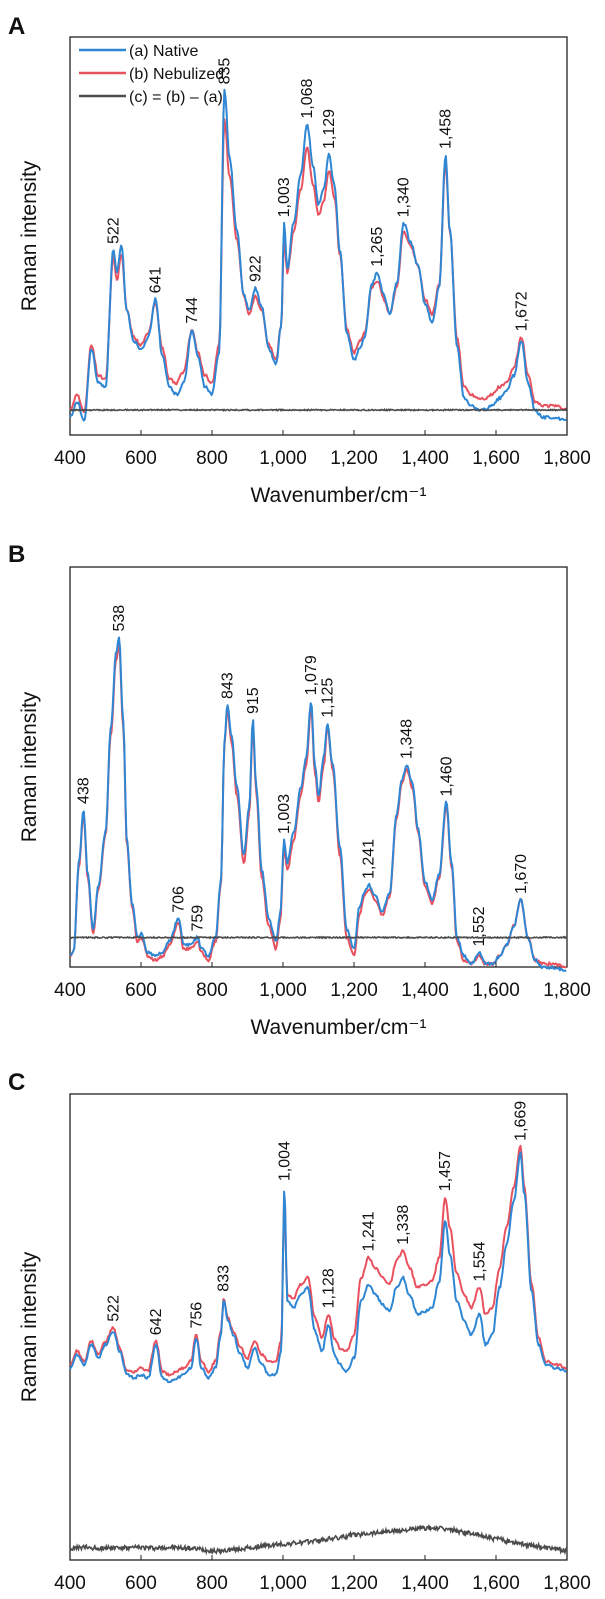 Image resolution: width=605 pixels, height=1599 pixels. What do you see at coordinates (311, 675) in the screenshot?
I see `peak-label: 1,079` at bounding box center [311, 675].